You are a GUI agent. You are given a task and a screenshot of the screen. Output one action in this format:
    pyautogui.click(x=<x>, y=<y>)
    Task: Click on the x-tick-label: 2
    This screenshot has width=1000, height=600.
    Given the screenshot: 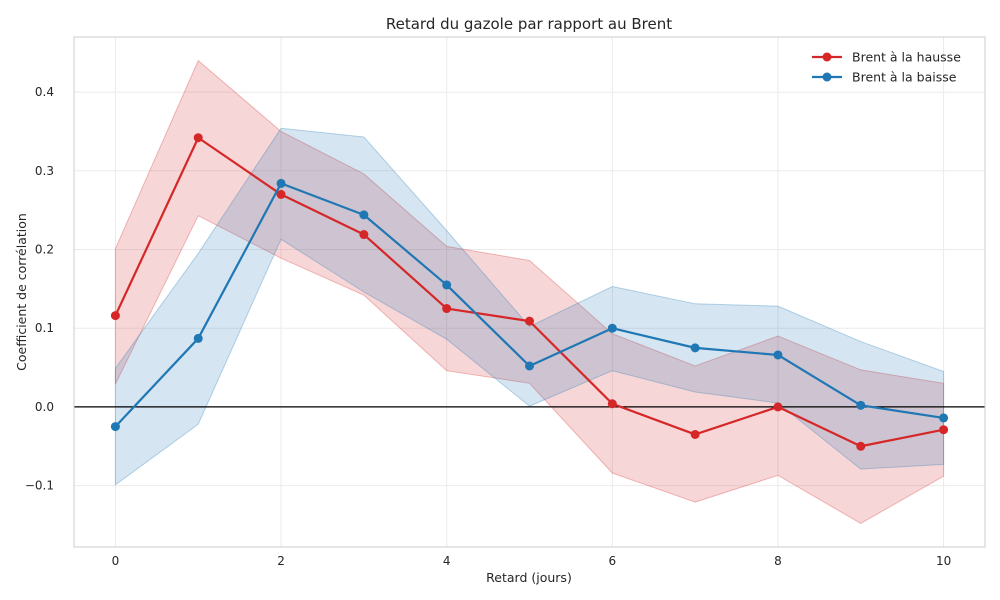 What is the action you would take?
    pyautogui.click(x=281, y=561)
    